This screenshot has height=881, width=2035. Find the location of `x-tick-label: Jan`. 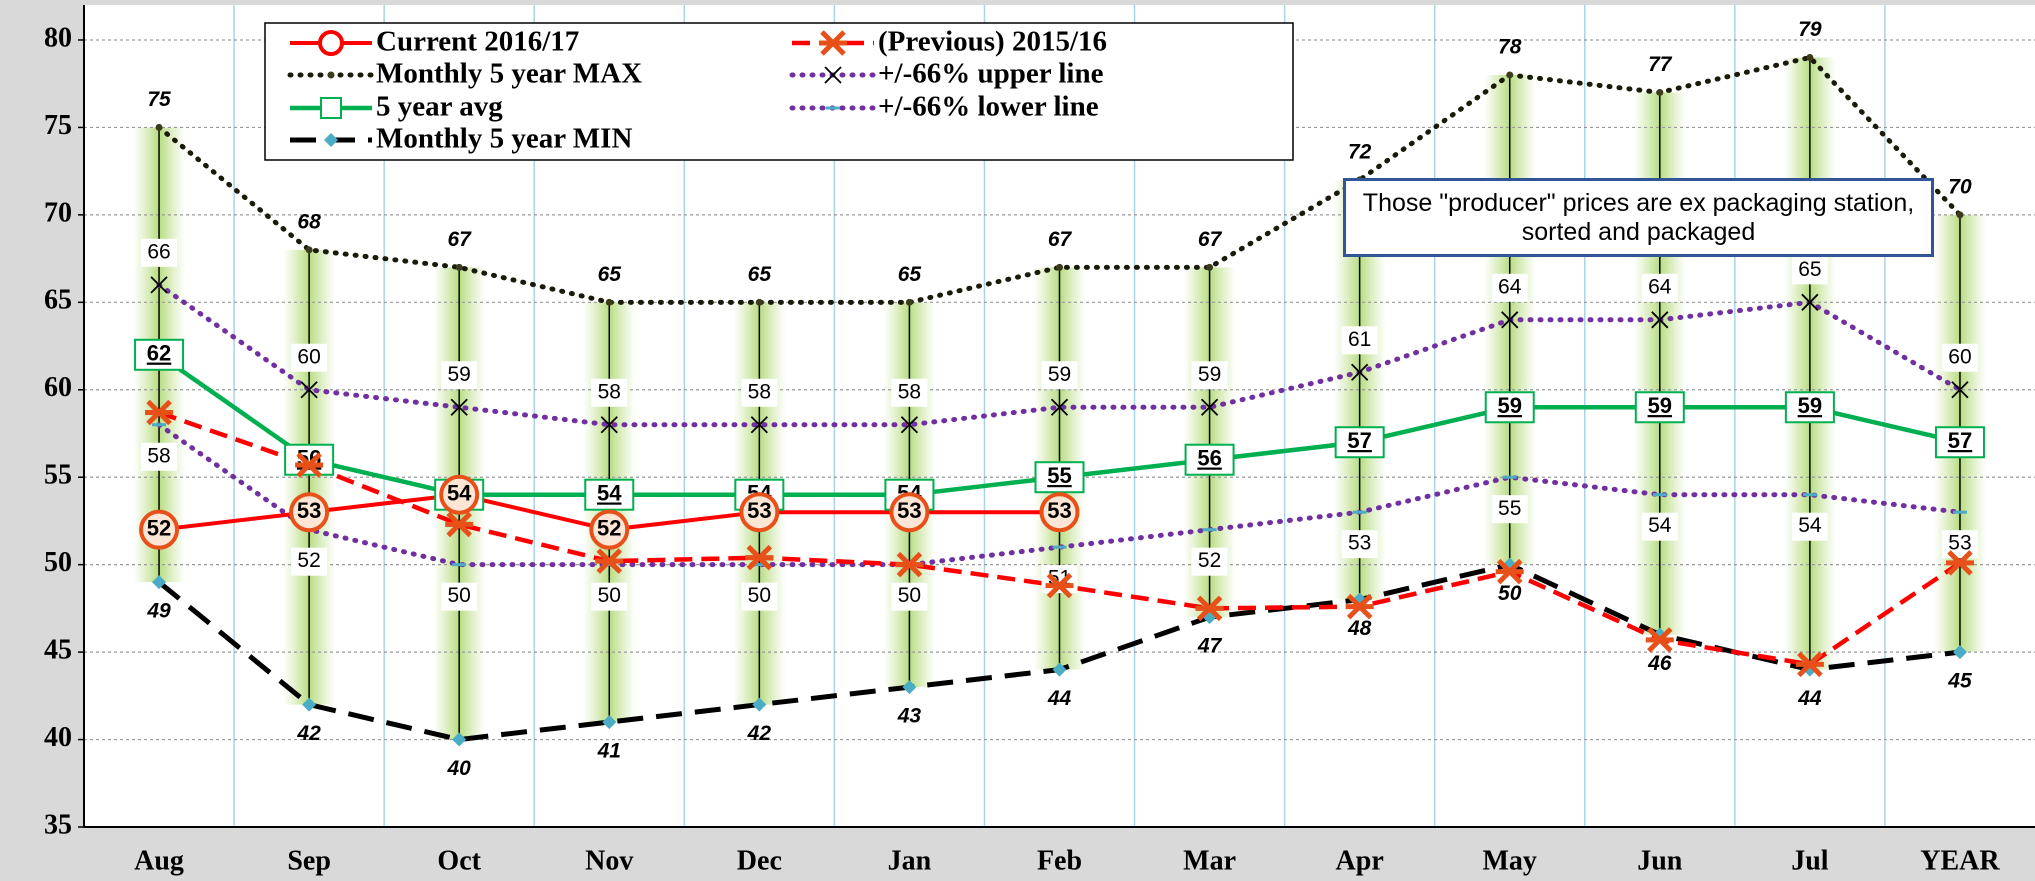

x-tick-label: Jan is located at coordinates (910, 860).